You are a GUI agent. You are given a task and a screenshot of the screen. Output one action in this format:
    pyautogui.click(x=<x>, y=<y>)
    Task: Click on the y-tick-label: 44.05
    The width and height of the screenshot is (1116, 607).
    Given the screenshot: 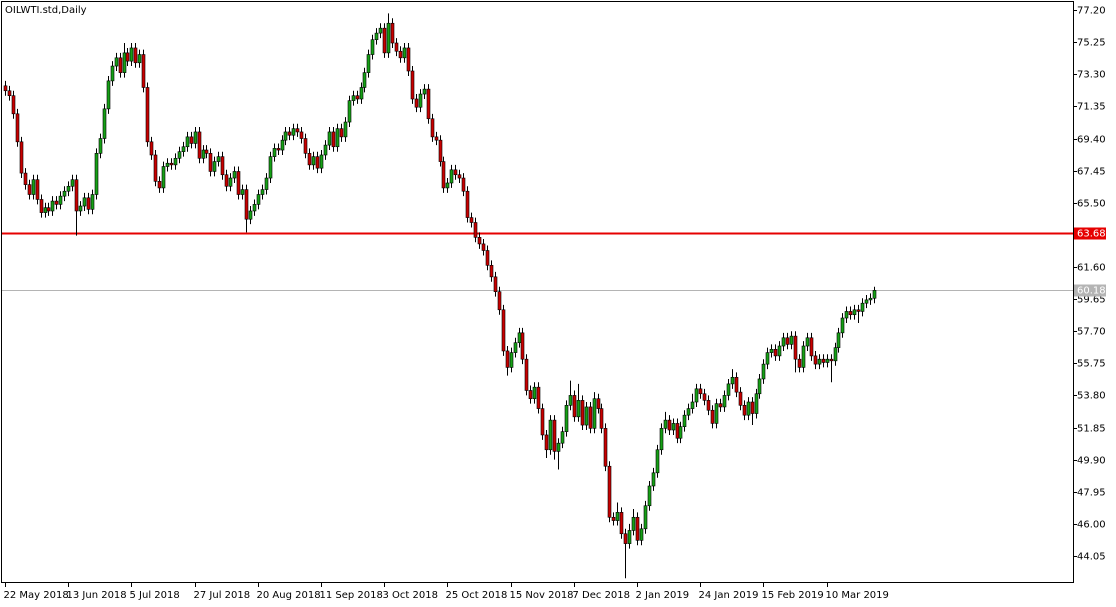 What is the action you would take?
    pyautogui.click(x=1091, y=557)
    